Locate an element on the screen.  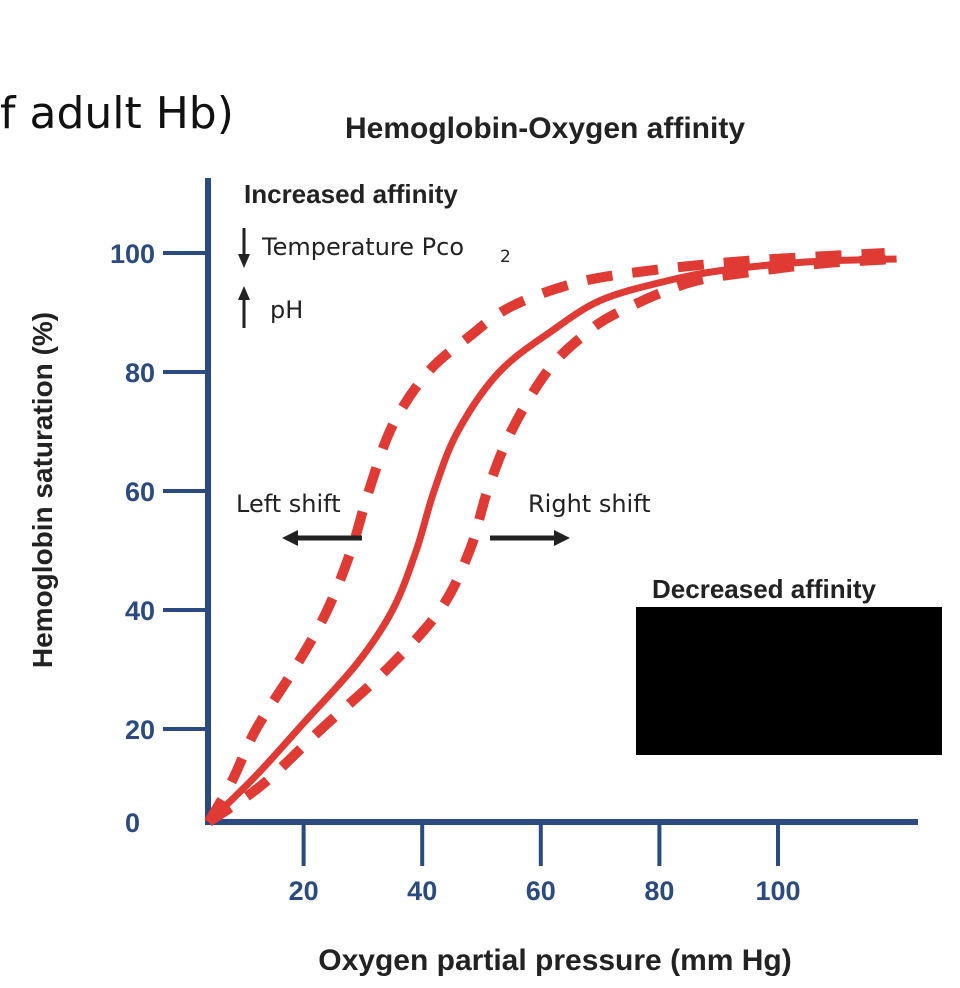
pco2-subscript: 2 is located at coordinates (505, 257).